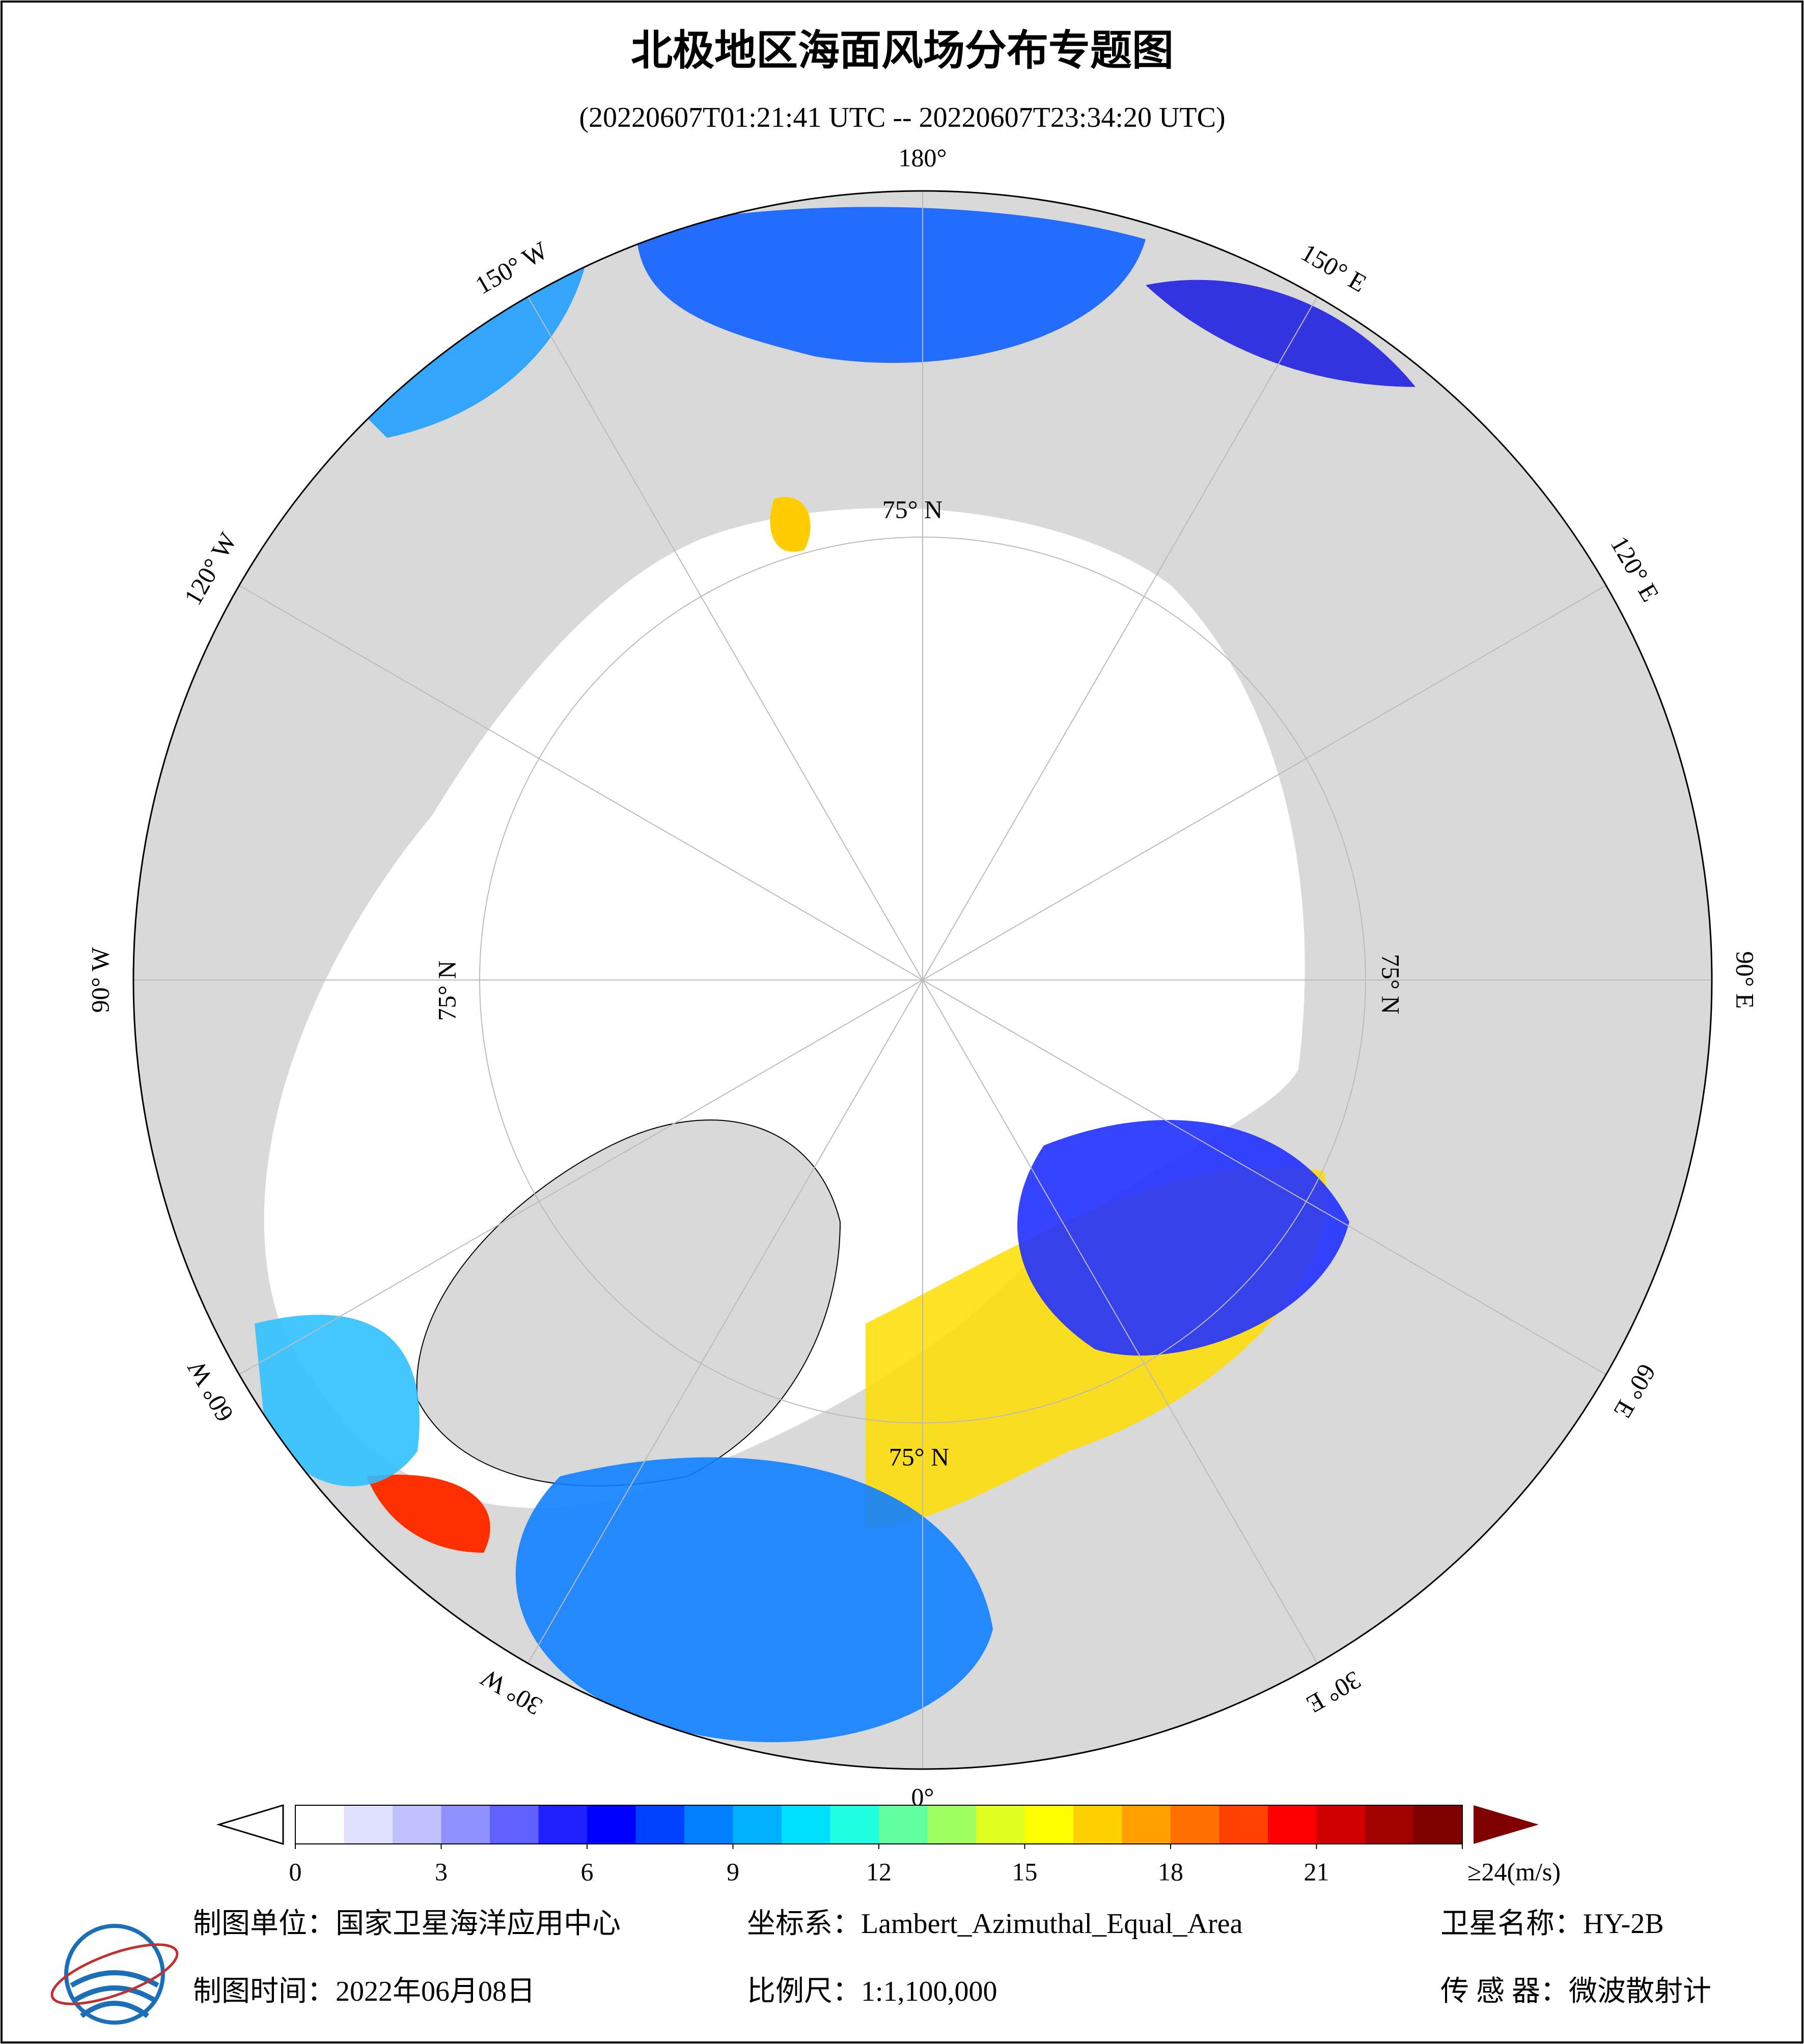 The height and width of the screenshot is (2044, 1804). Describe the element at coordinates (587, 1871) in the screenshot. I see `colorbar-tick-label: 6` at that location.